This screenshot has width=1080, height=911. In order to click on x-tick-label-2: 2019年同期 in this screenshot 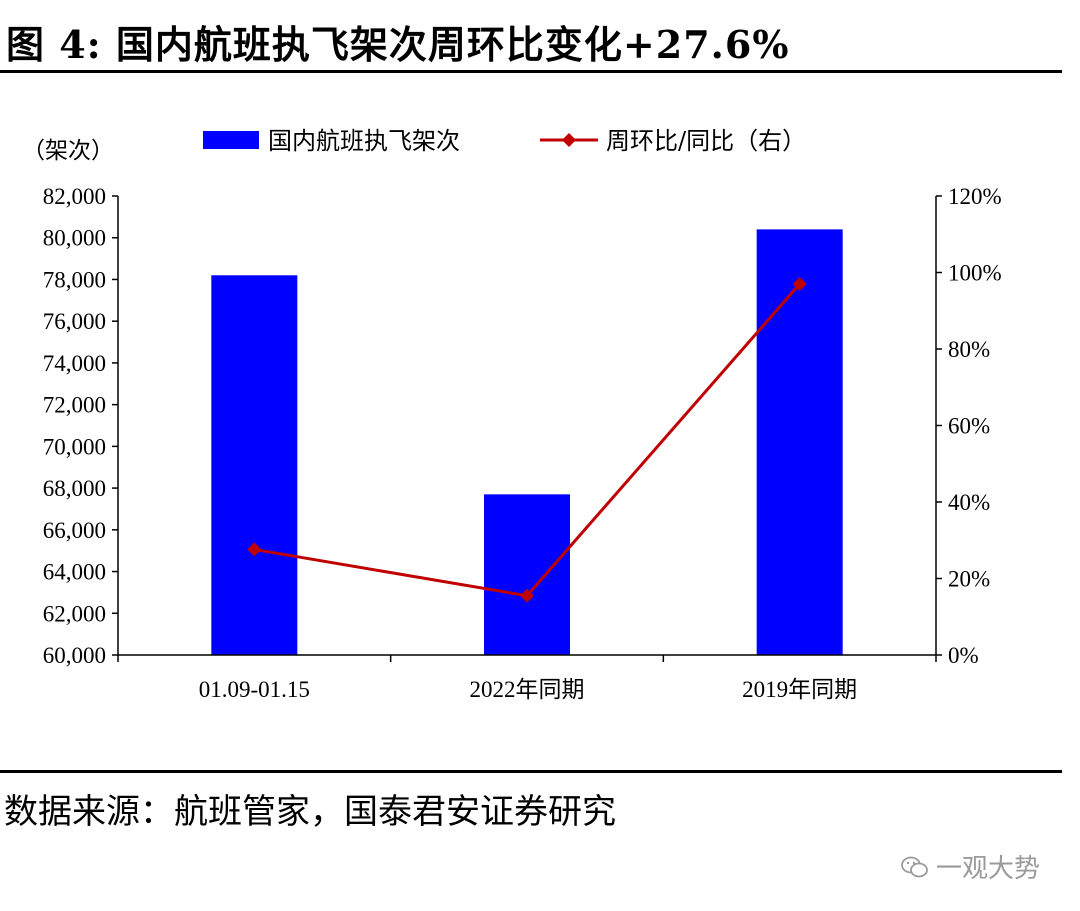, I will do `click(799, 689)`.